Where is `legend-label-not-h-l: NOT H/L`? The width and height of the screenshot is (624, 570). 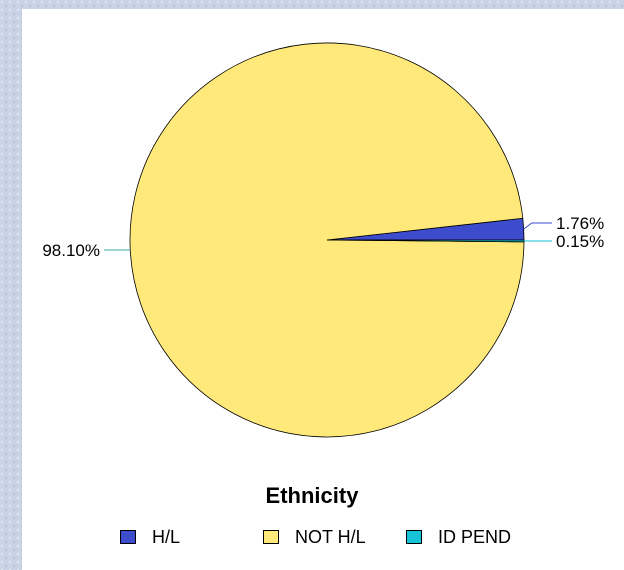
legend-label-not-h-l: NOT H/L is located at coordinates (330, 536).